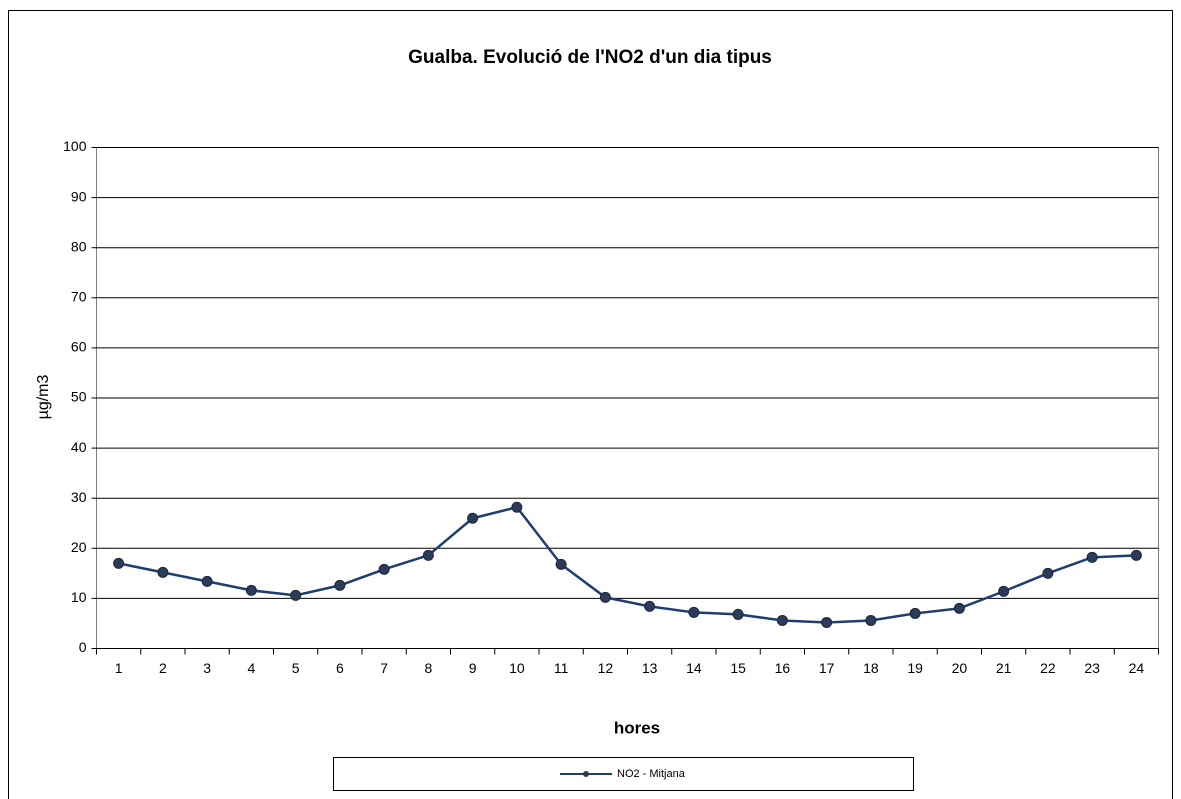 The image size is (1181, 799). I want to click on y-tick-label: 50, so click(79, 397).